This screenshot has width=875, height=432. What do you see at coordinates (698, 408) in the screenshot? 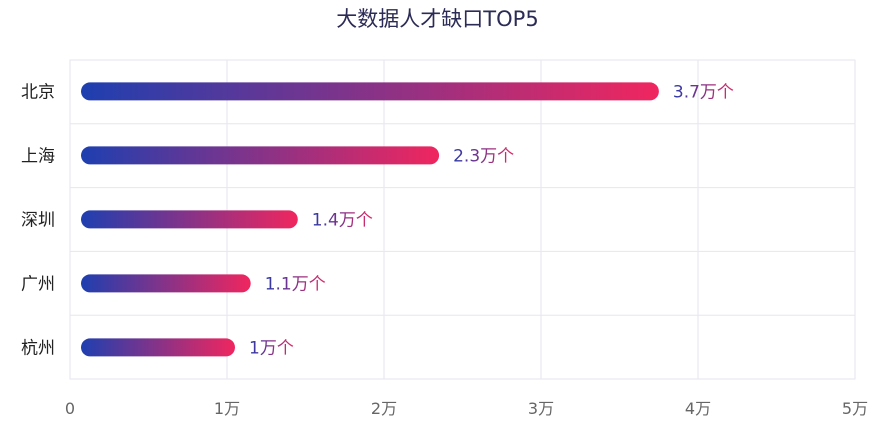
I see `x-tick-label: 4万` at bounding box center [698, 408].